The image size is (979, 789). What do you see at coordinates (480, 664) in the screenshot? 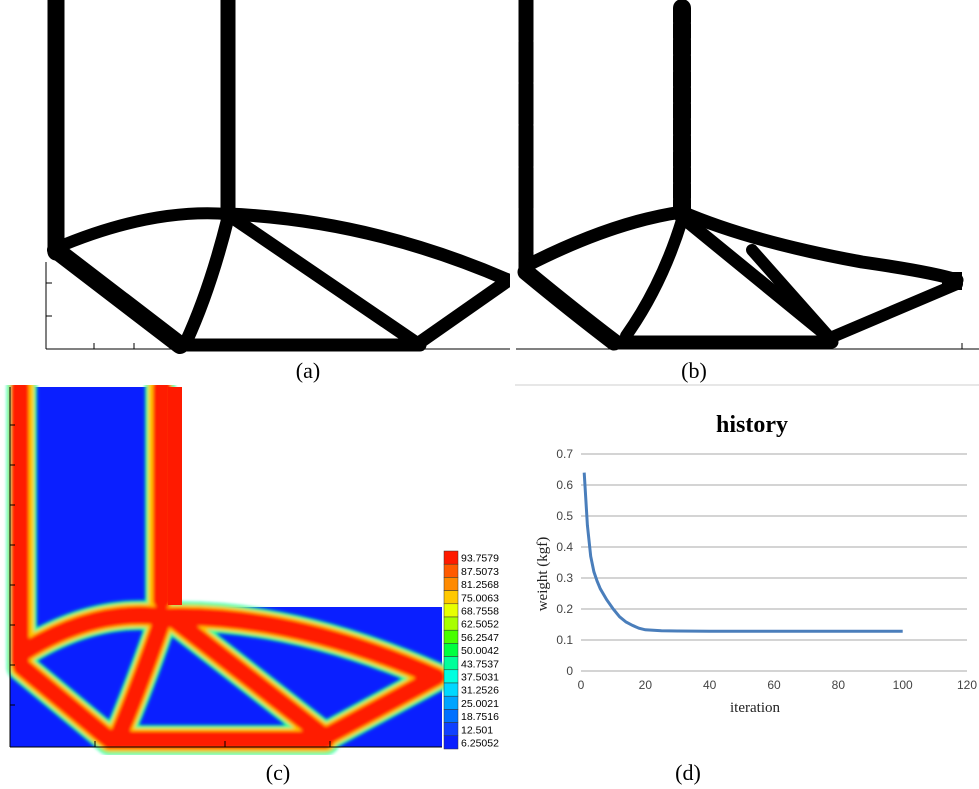
I see `legend-label: 43.7537` at bounding box center [480, 664].